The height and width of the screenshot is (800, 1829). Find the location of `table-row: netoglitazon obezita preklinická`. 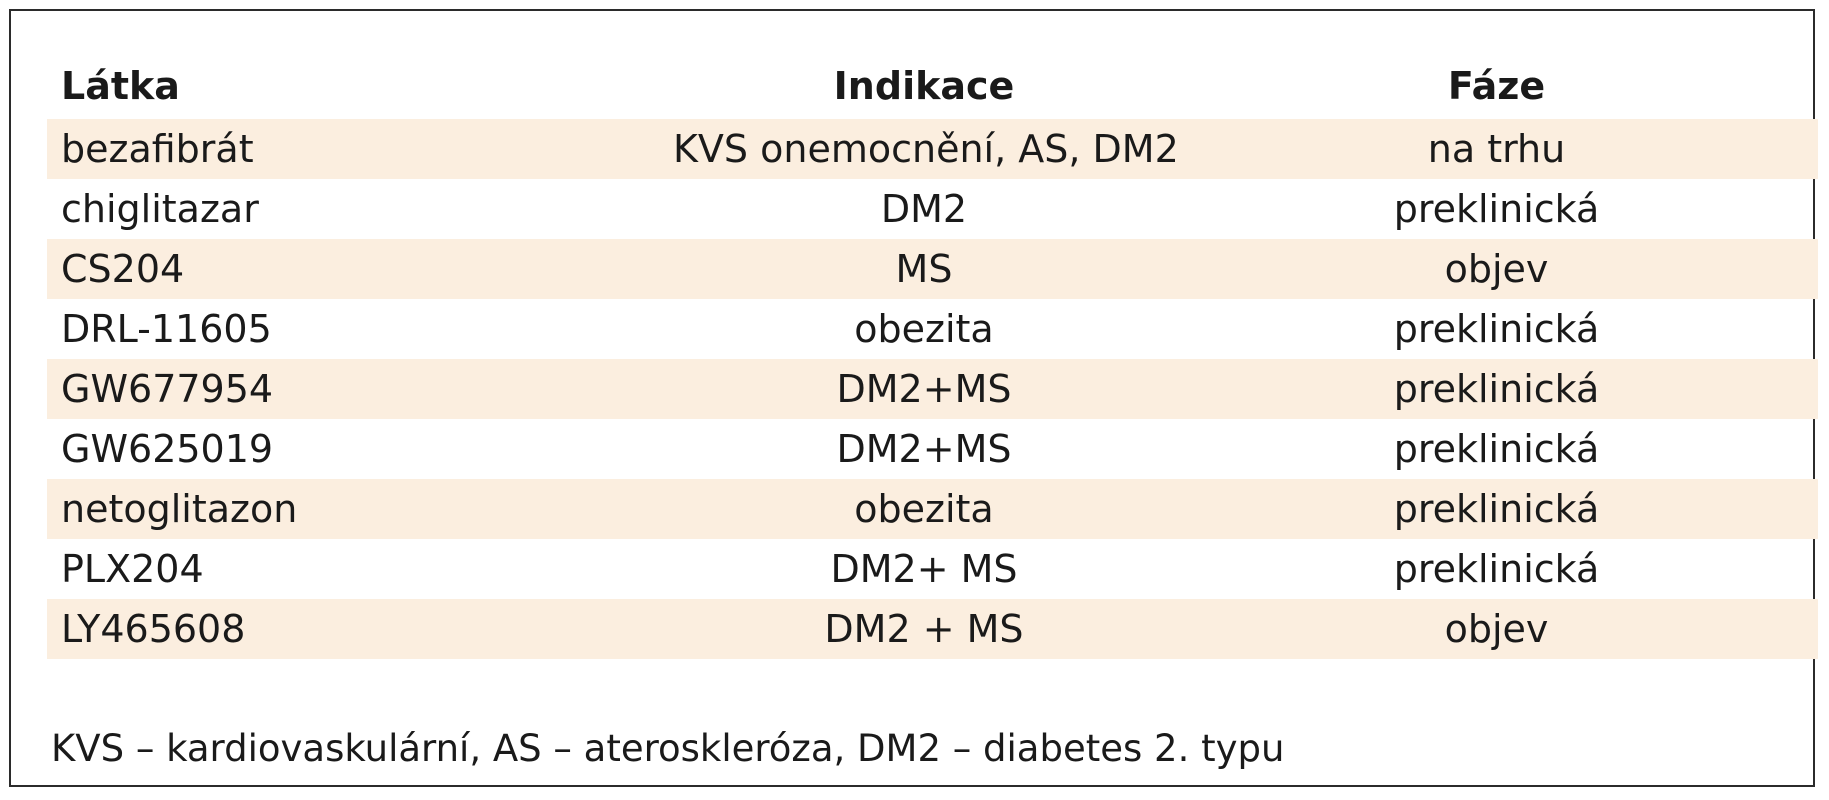

table-row: netoglitazon obezita preklinická is located at coordinates (932, 509).